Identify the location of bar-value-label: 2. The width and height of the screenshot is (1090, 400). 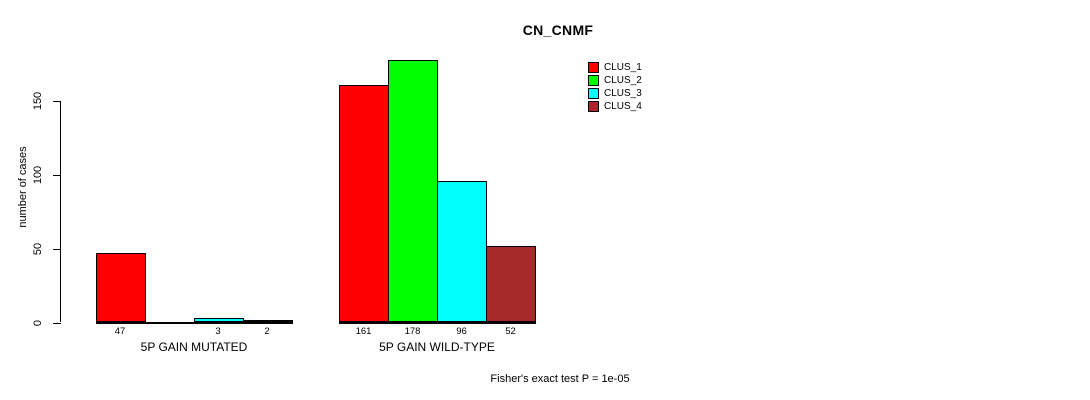
(267, 331).